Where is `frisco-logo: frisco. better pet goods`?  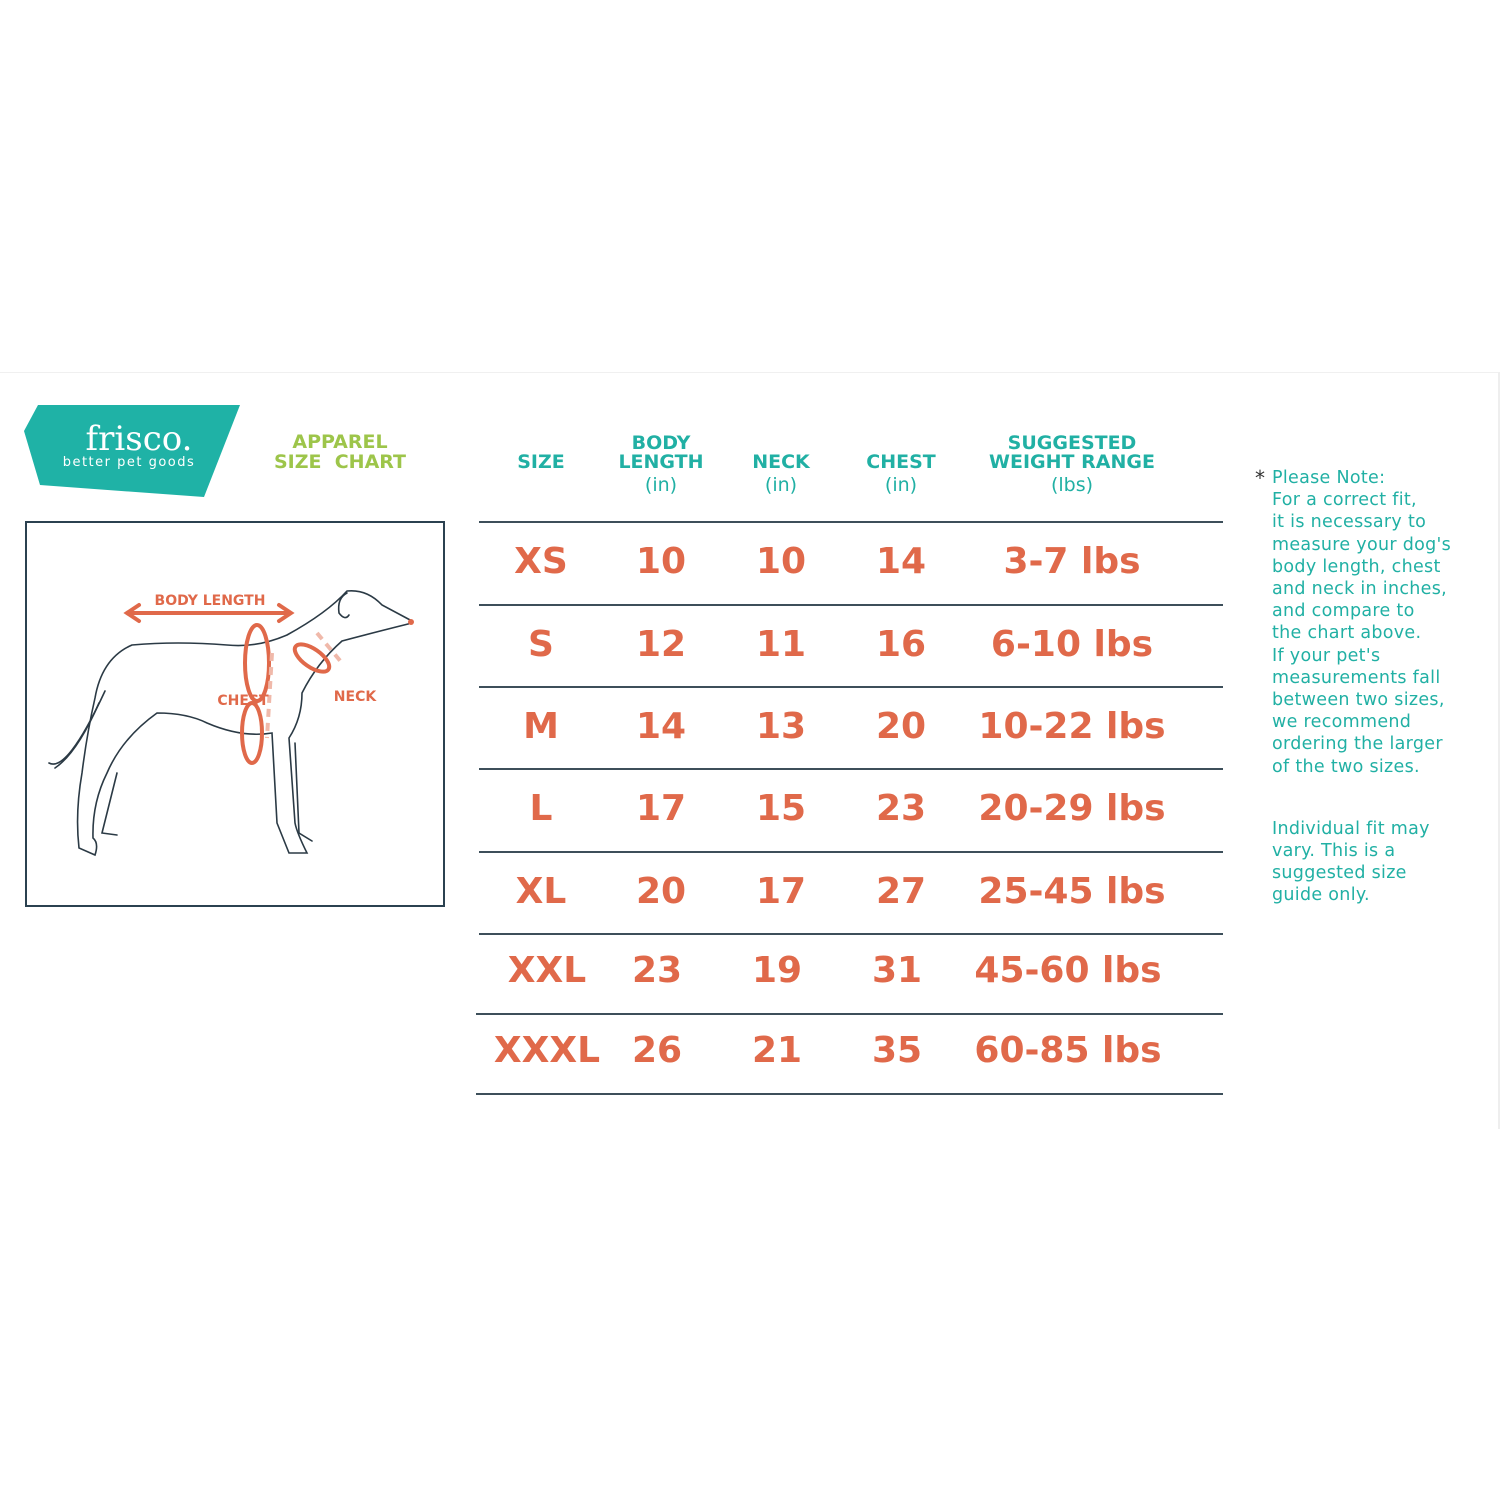 frisco-logo: frisco. better pet goods is located at coordinates (132, 451).